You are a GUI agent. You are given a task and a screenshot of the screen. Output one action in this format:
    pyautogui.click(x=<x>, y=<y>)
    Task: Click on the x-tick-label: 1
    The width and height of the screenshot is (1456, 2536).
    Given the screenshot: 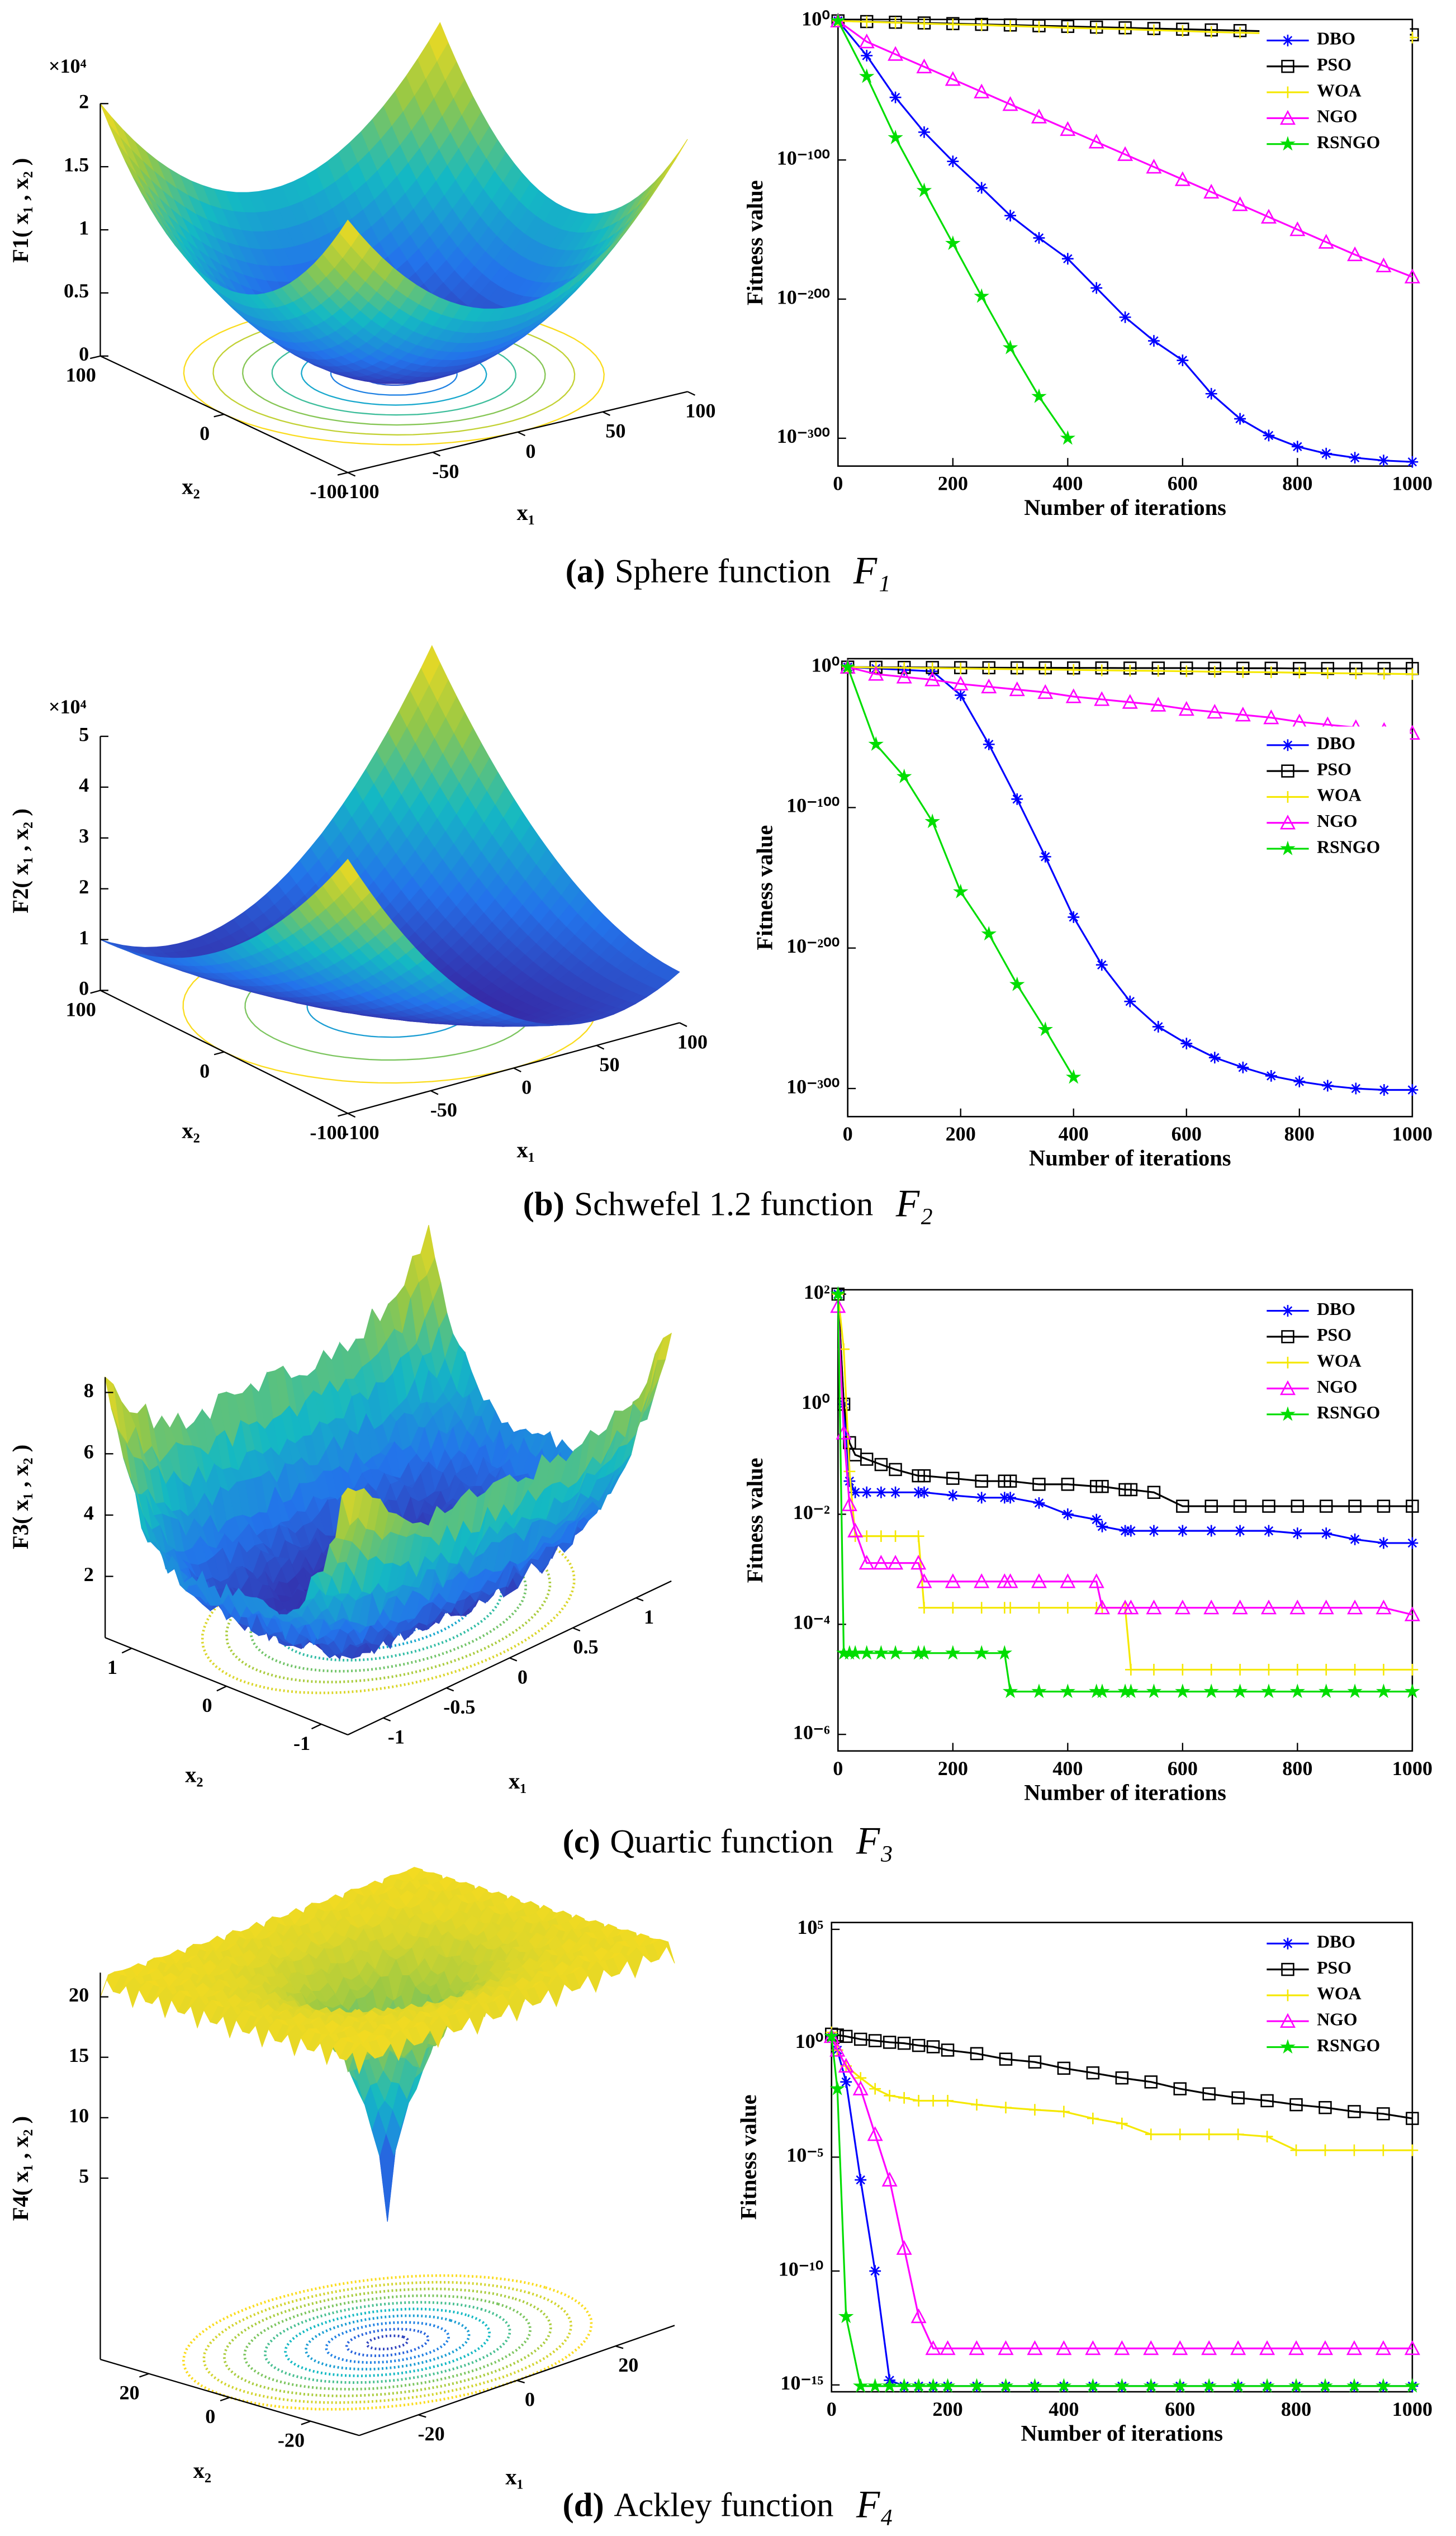 What is the action you would take?
    pyautogui.click(x=649, y=1617)
    